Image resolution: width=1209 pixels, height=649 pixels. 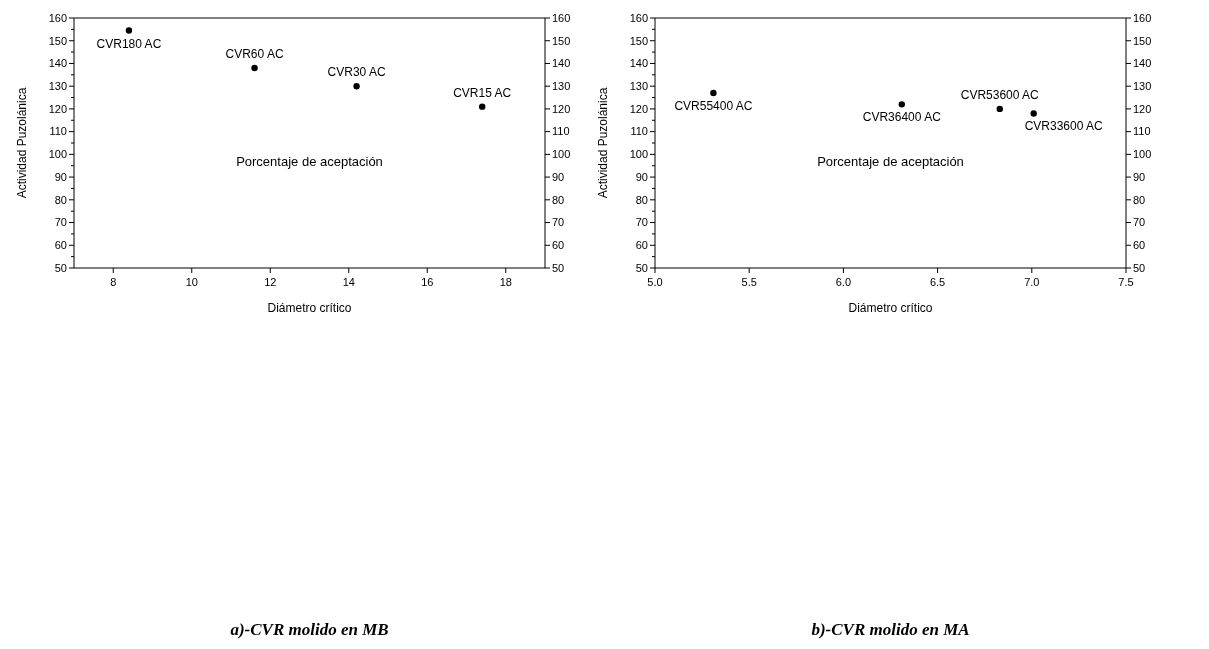 What do you see at coordinates (505, 282) in the screenshot?
I see `x-tick-label: 18` at bounding box center [505, 282].